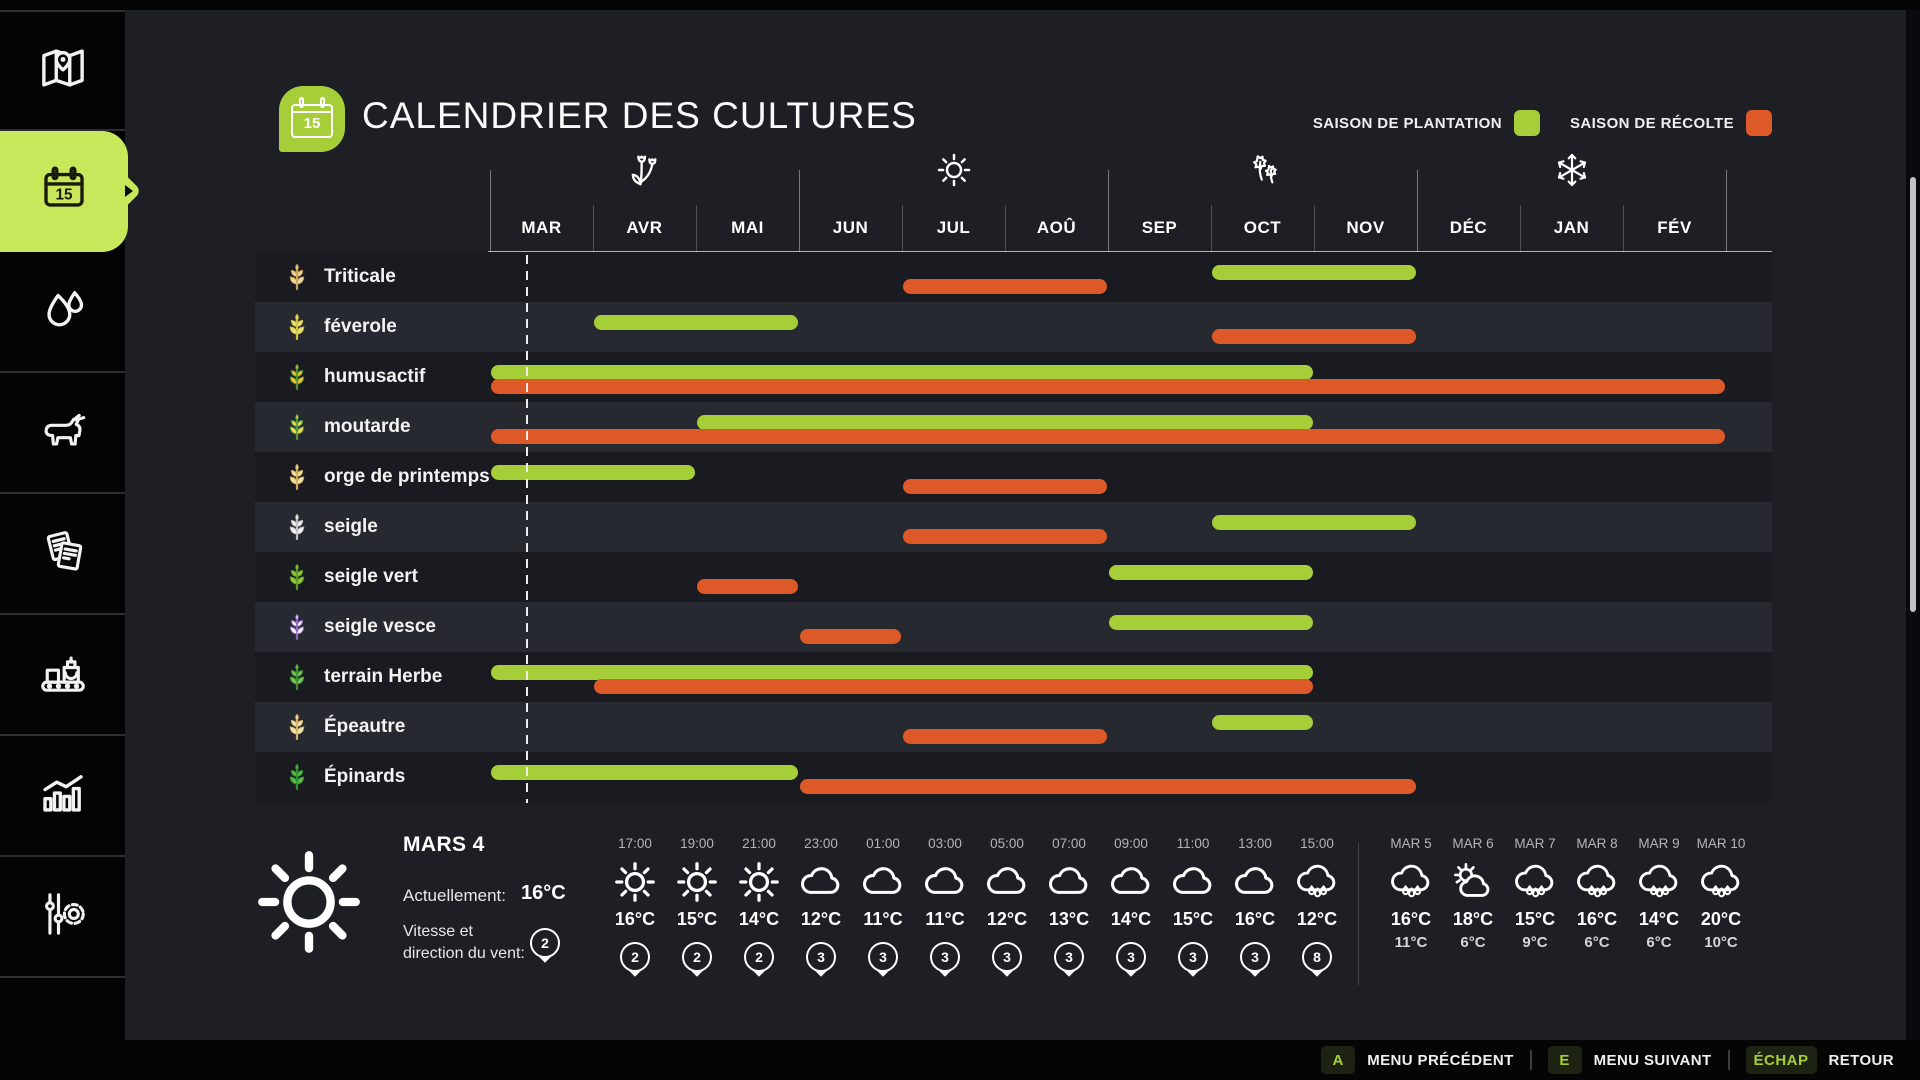 This screenshot has height=1080, width=1920. I want to click on crop-row-seigle-vesce: seigle vesce, so click(1013, 627).